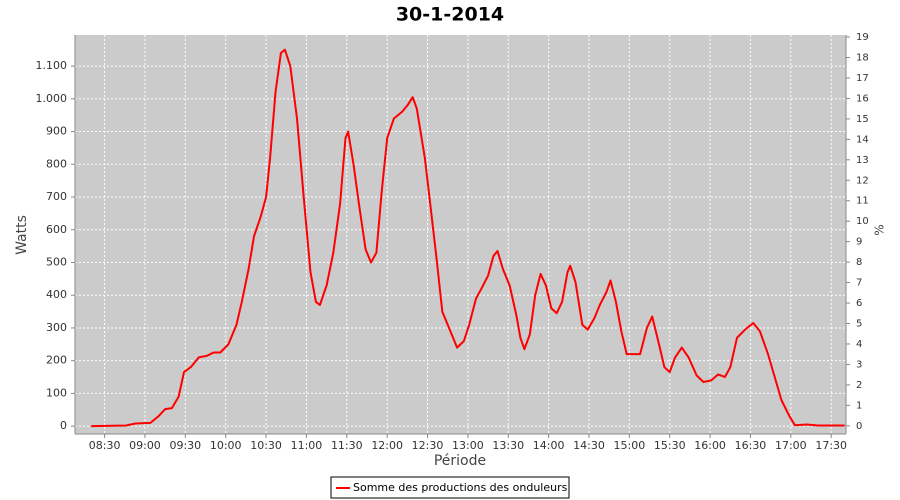 This screenshot has height=500, width=900. What do you see at coordinates (859, 385) in the screenshot?
I see `y2-tick-label: 2` at bounding box center [859, 385].